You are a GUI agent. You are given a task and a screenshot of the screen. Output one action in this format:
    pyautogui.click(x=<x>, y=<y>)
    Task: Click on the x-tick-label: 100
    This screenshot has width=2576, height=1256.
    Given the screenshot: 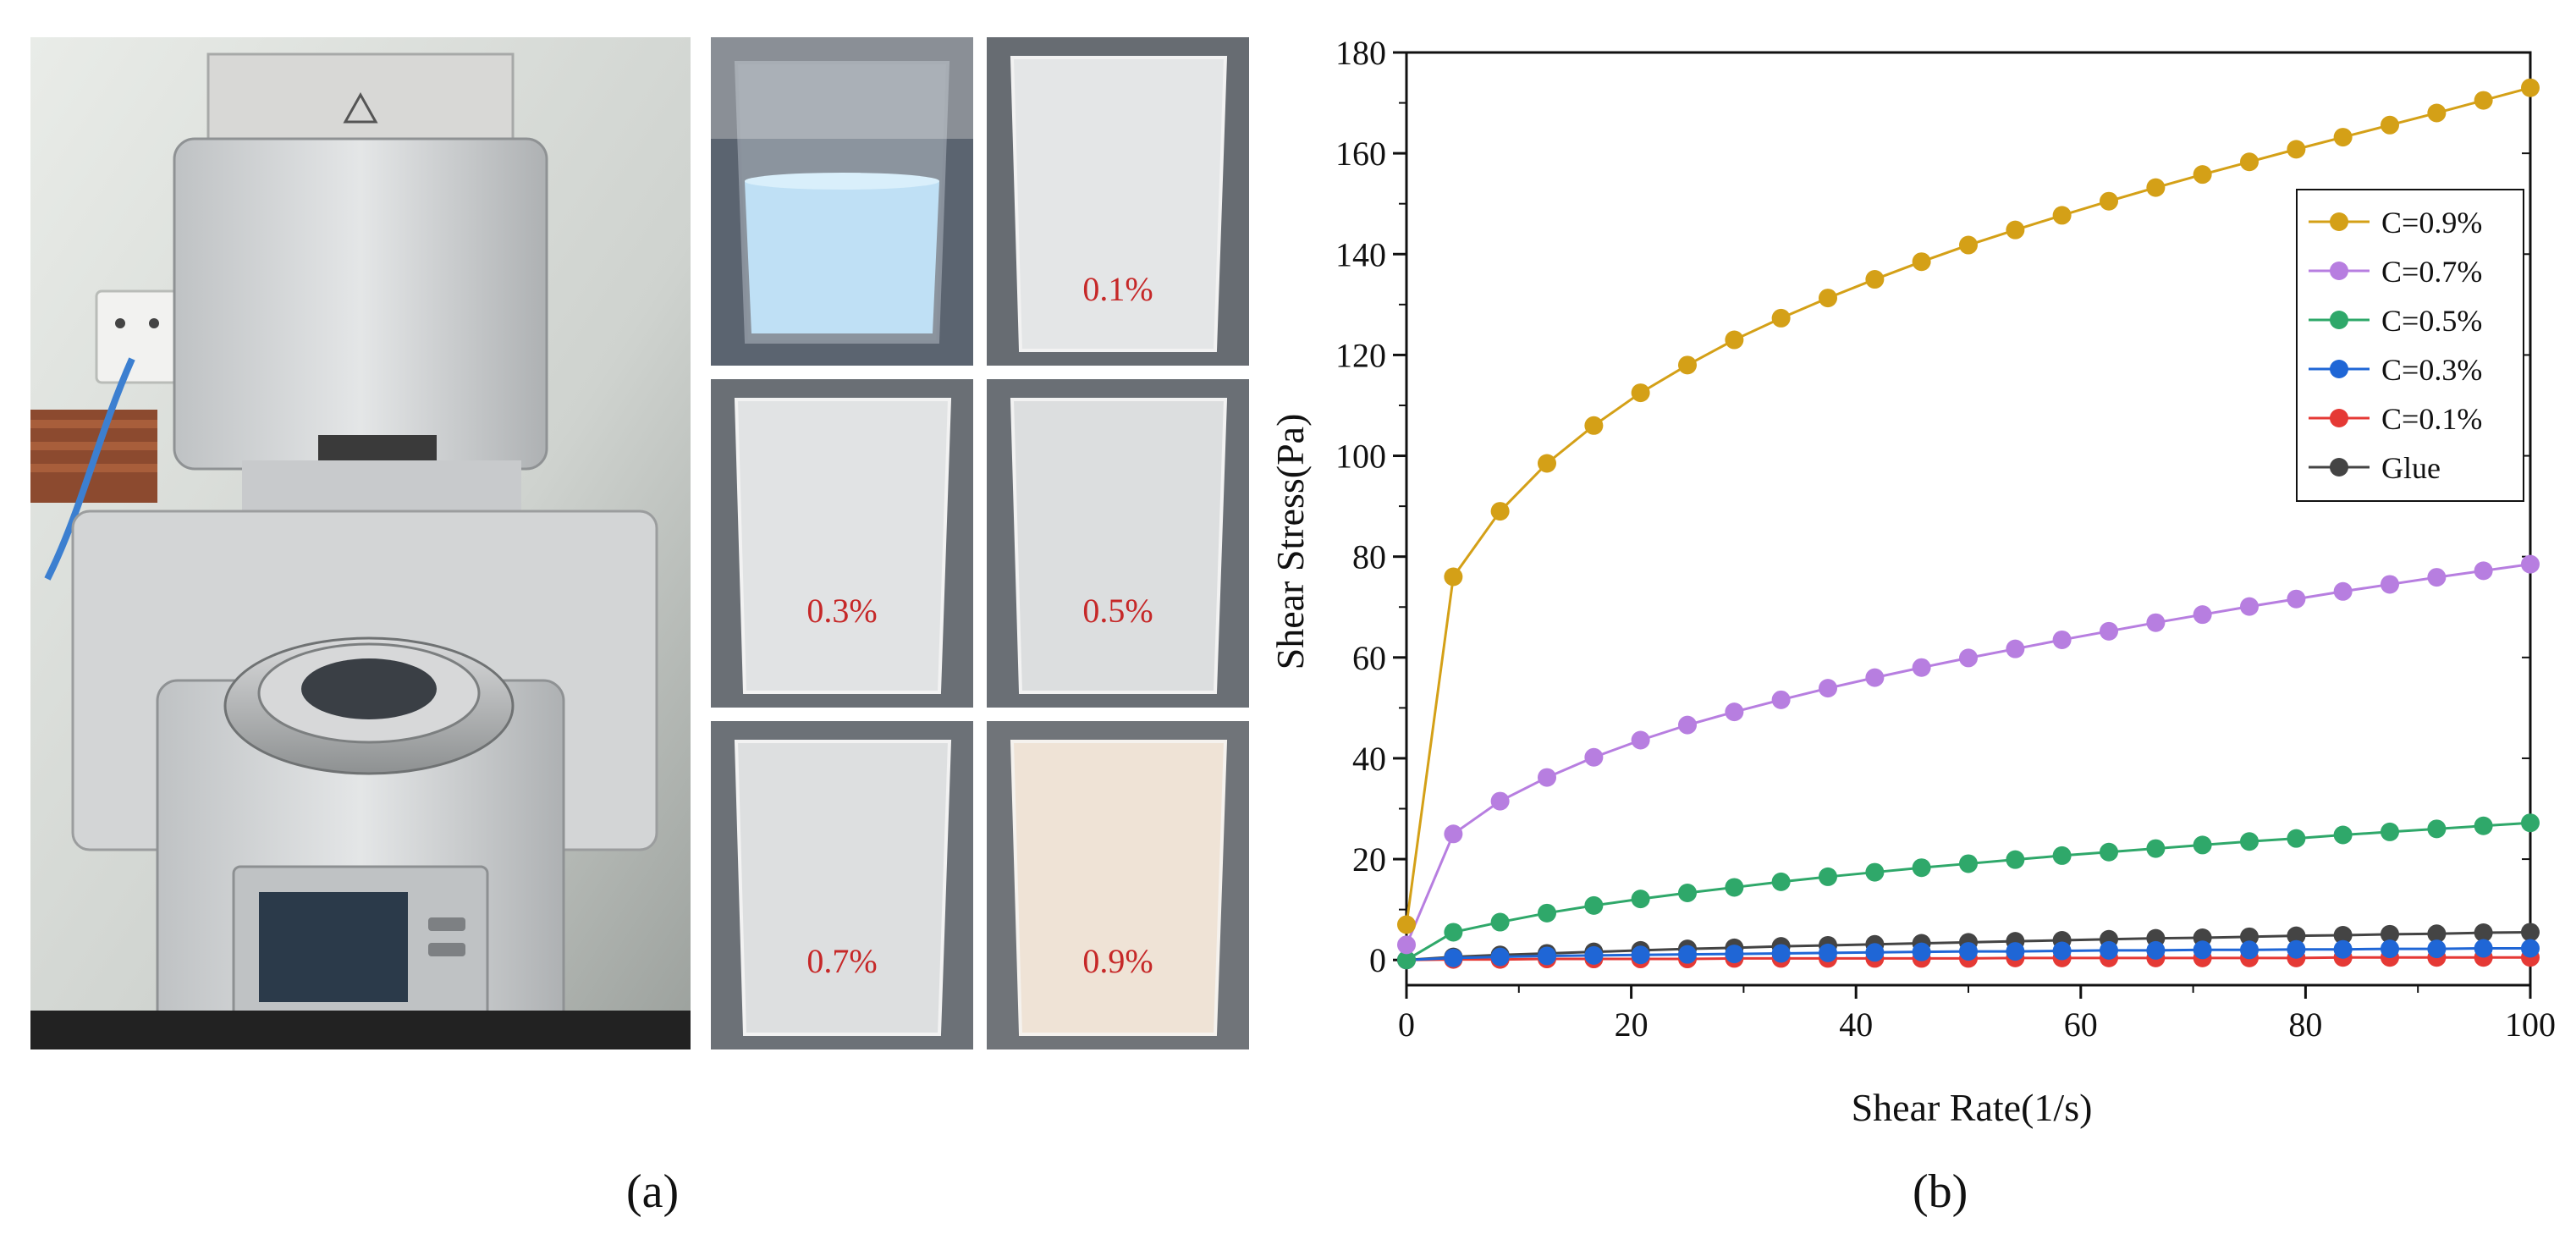 What is the action you would take?
    pyautogui.click(x=2530, y=1024)
    